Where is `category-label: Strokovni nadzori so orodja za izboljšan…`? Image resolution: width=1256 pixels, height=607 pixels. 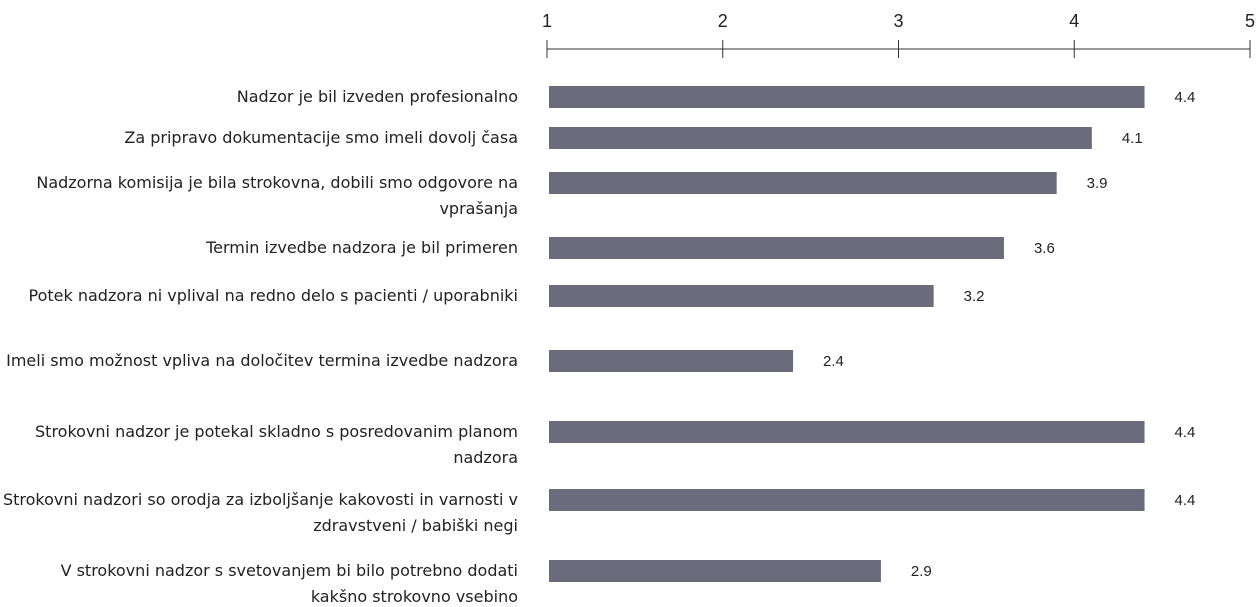 category-label: Strokovni nadzori so orodja za izboljšan… is located at coordinates (260, 512).